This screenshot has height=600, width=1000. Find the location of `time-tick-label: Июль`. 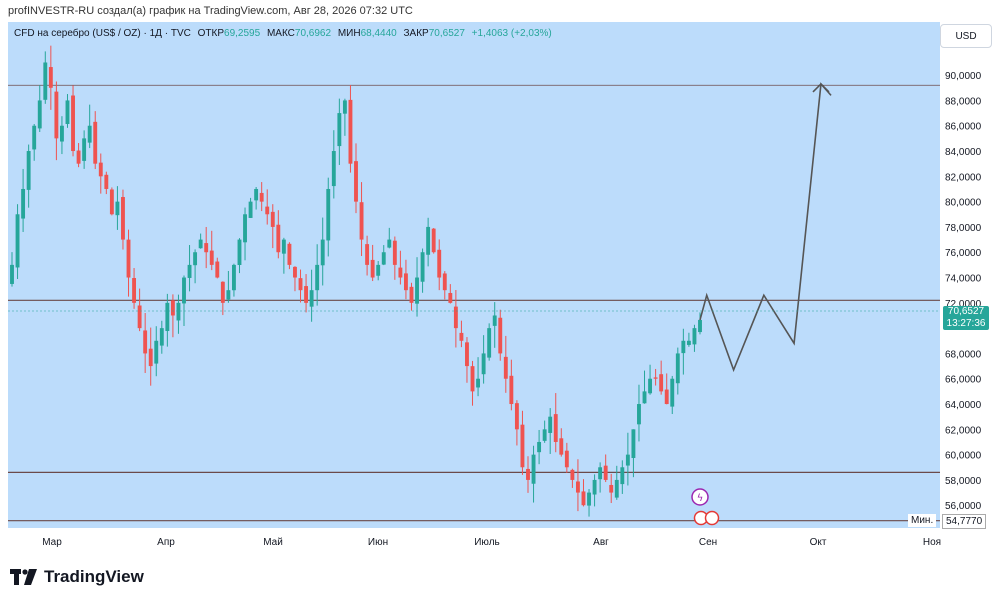

time-tick-label: Июль is located at coordinates (487, 542).